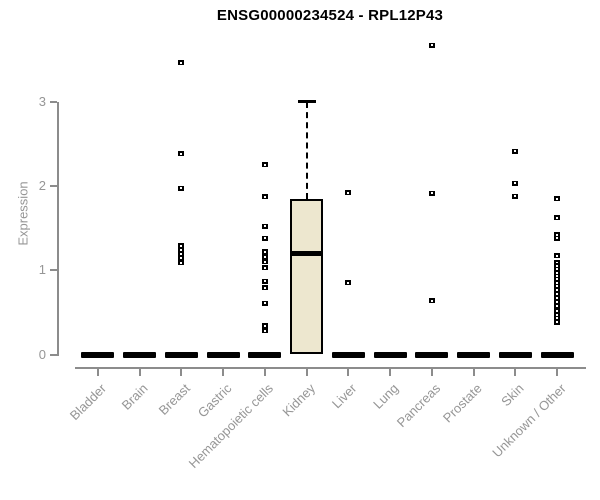  What do you see at coordinates (42, 354) in the screenshot?
I see `y-axis-tick-label: 0` at bounding box center [42, 354].